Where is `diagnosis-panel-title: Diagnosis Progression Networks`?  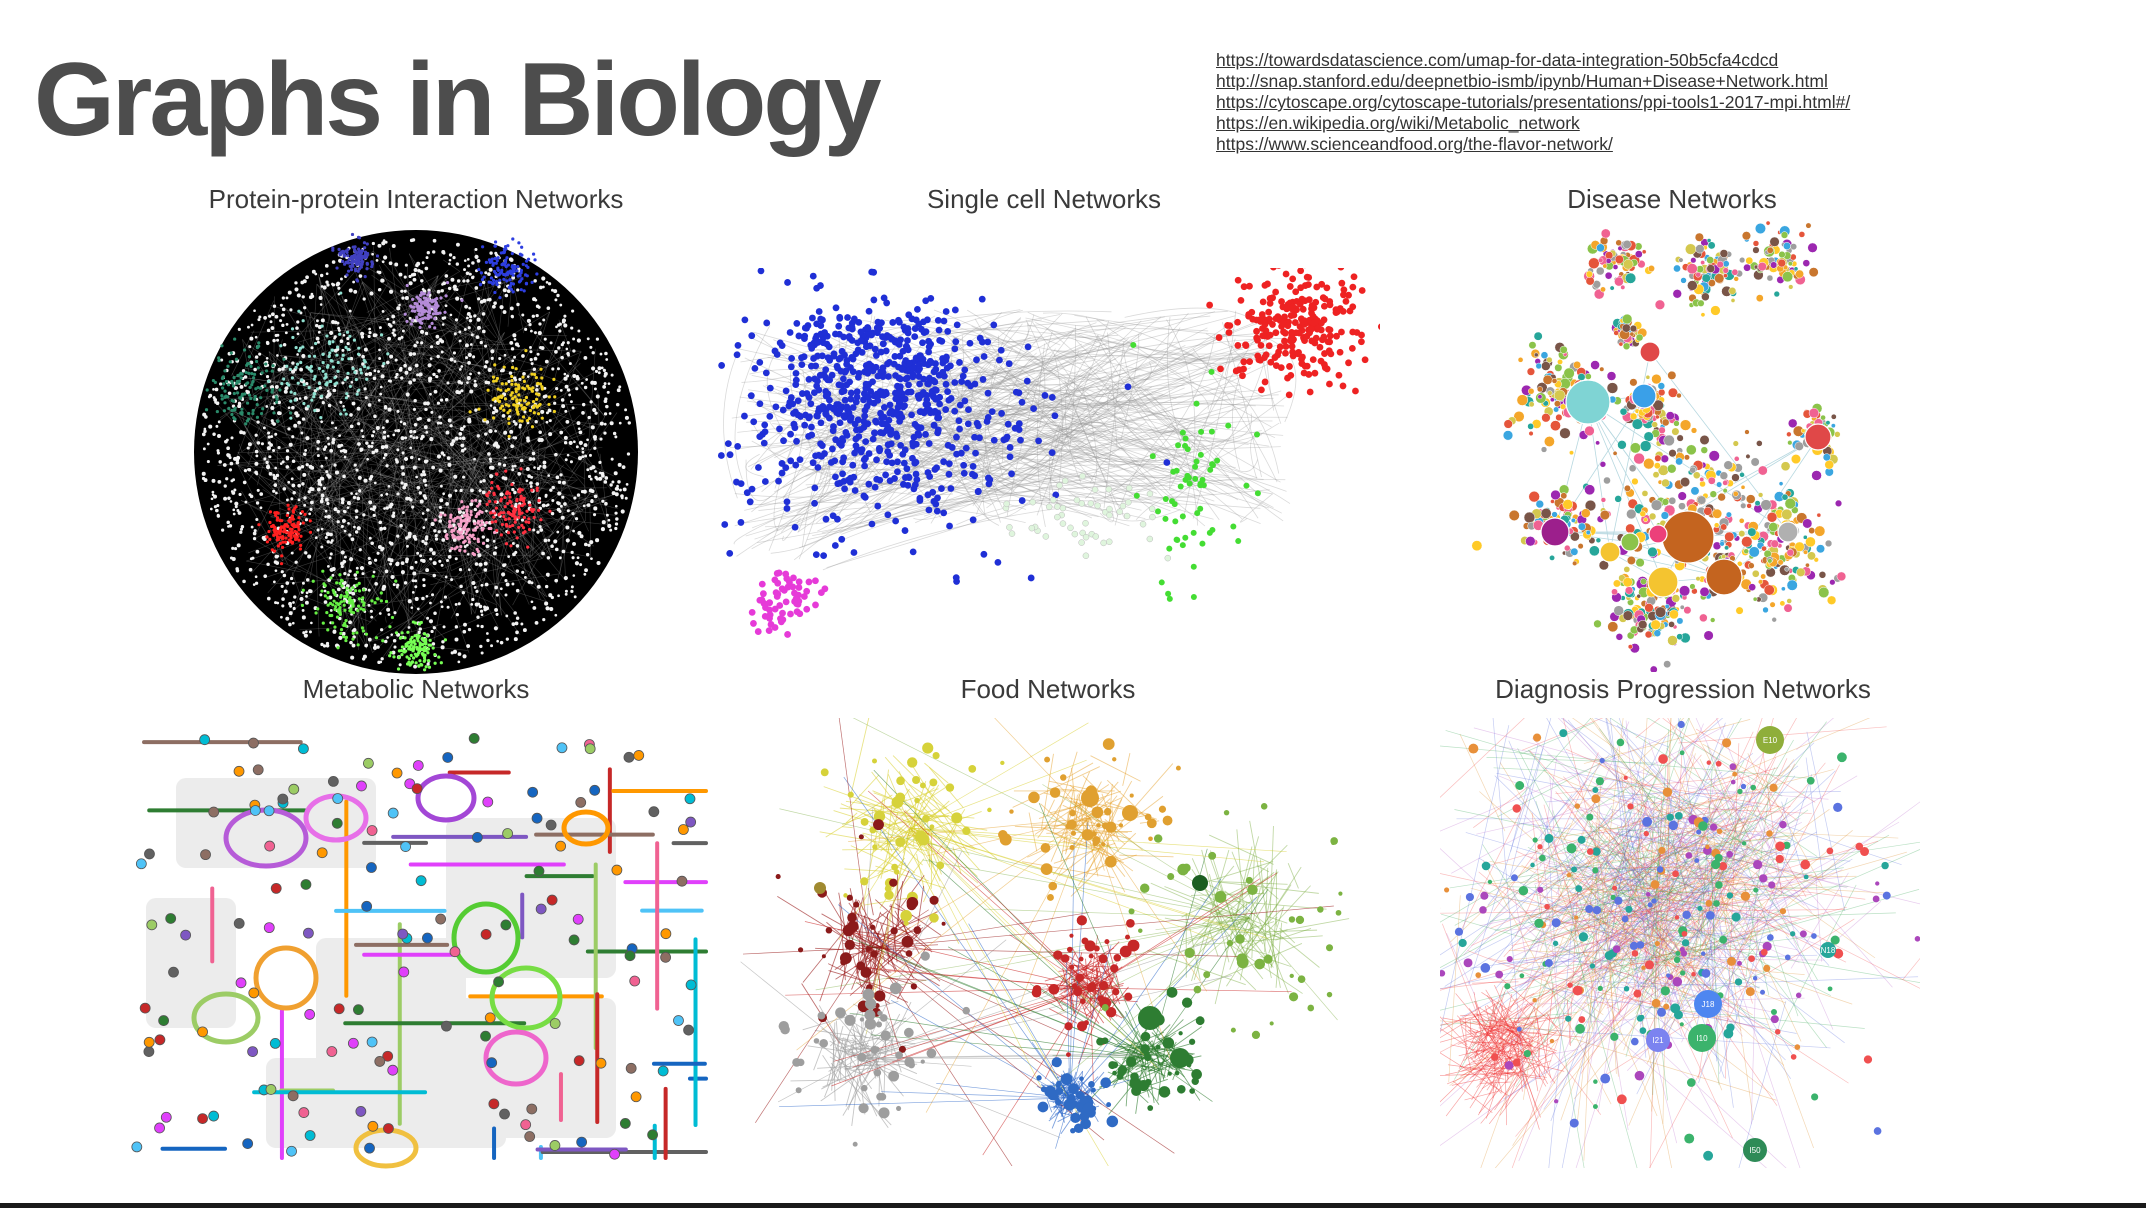 diagnosis-panel-title: Diagnosis Progression Networks is located at coordinates (1683, 689).